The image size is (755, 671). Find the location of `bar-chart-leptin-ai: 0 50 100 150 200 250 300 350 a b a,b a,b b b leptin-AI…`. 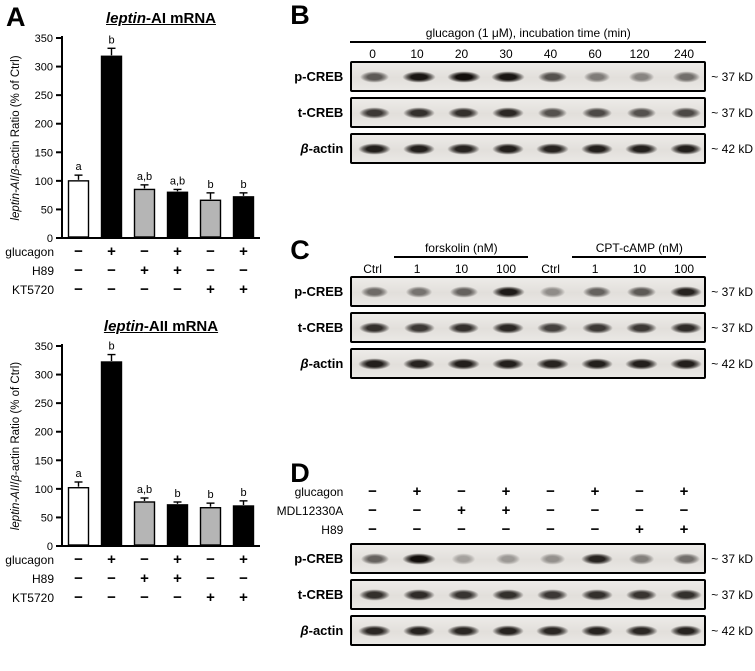

bar-chart-leptin-ai: 0 50 100 150 200 250 300 350 a b a,b a,b b b leptin-AI… is located at coordinates (132, 165).